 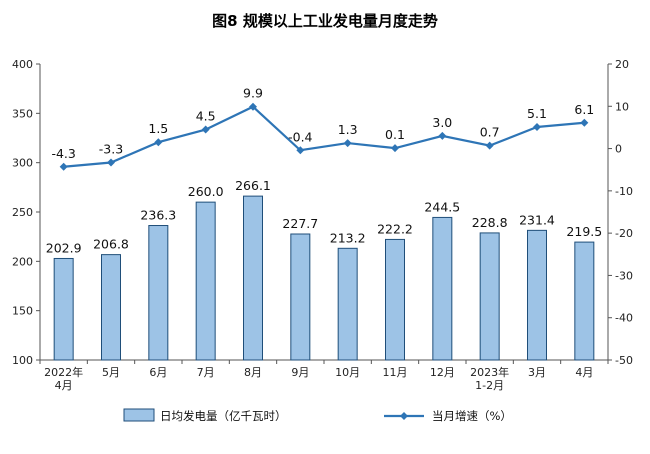 What do you see at coordinates (489, 372) in the screenshot?
I see `x-tick-label: 2023年` at bounding box center [489, 372].